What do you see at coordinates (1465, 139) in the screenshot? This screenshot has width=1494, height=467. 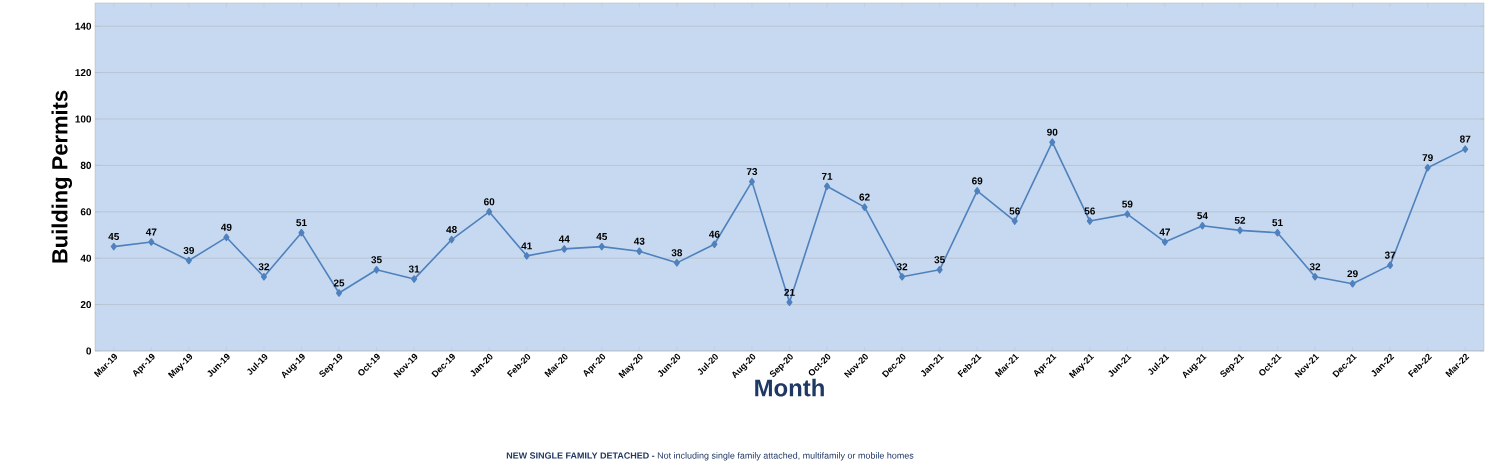 I see `data-label: 87` at bounding box center [1465, 139].